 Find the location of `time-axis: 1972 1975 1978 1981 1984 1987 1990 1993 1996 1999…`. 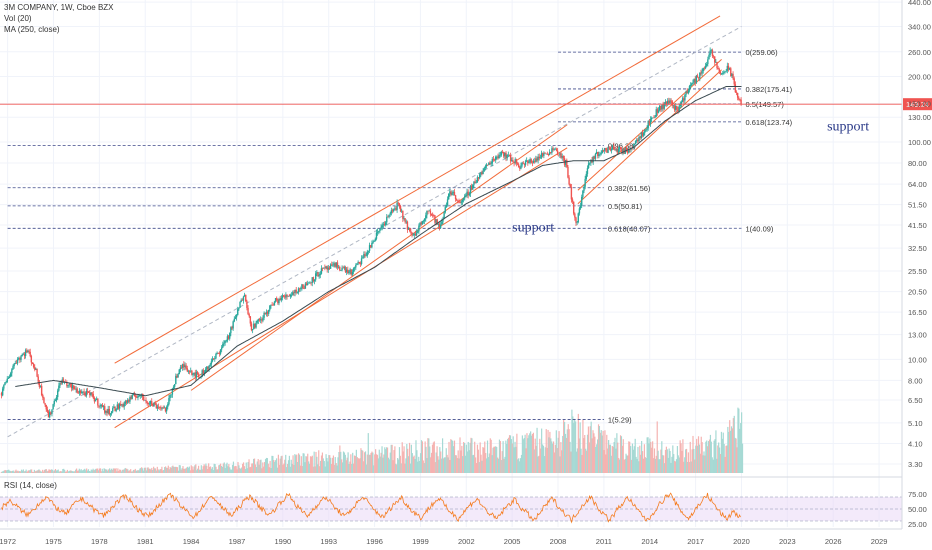

time-axis: 1972 1975 1978 1981 1984 1987 1990 1993 1996 1999… is located at coordinates (443, 541).